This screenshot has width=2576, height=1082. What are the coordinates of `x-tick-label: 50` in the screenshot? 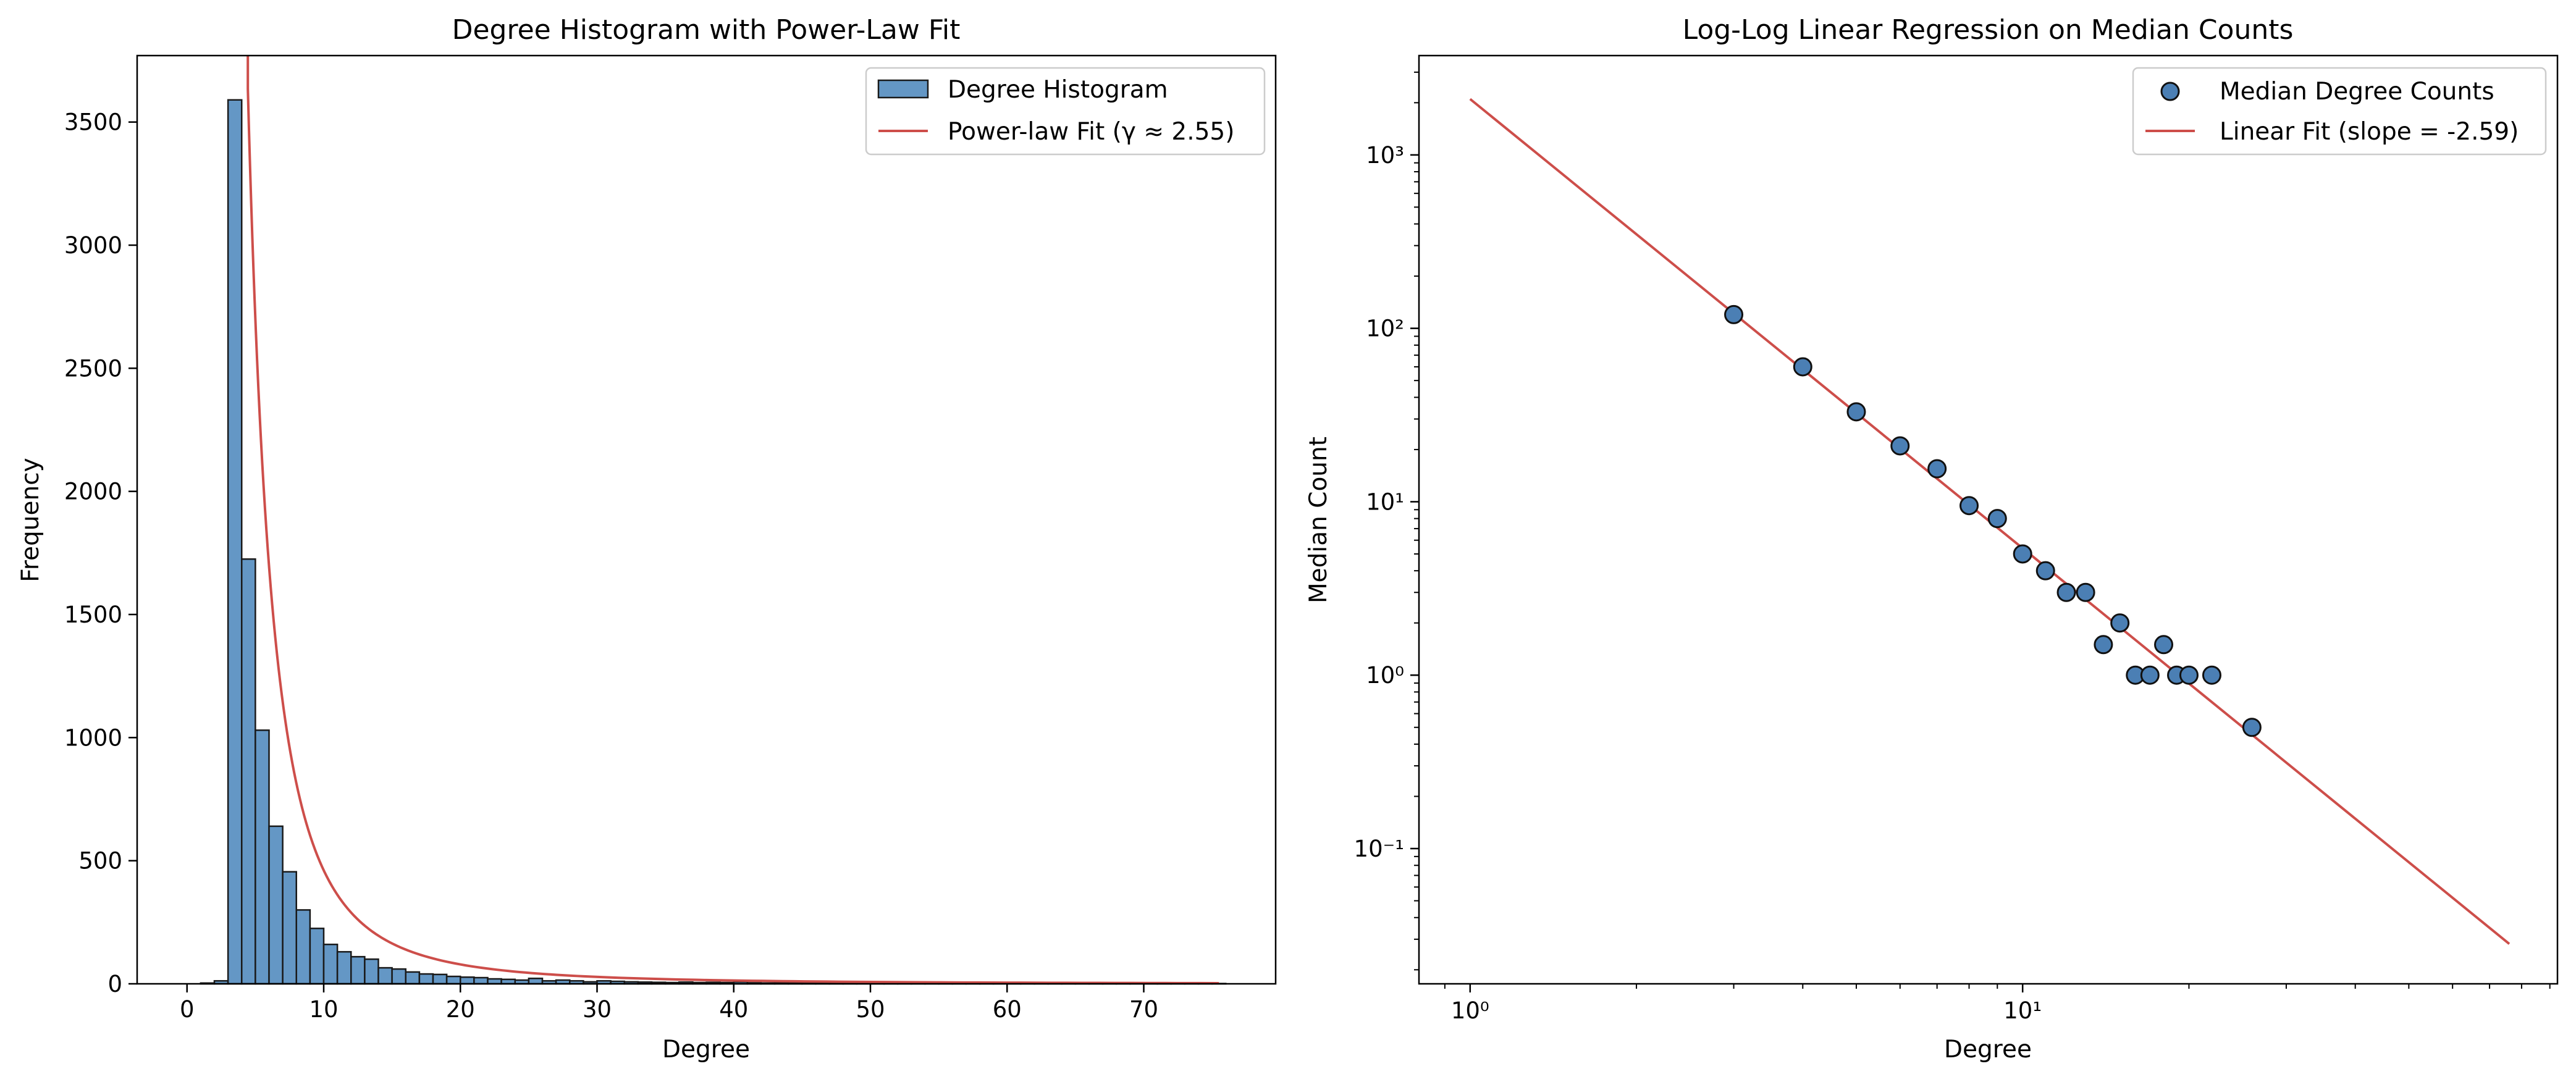 It's located at (870, 1009).